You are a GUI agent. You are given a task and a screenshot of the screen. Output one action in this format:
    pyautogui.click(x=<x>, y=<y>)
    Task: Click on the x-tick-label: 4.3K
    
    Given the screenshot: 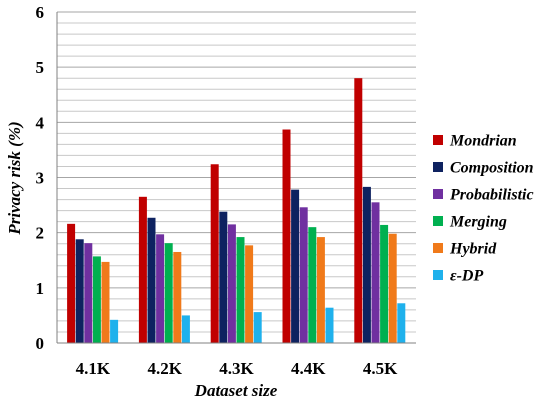 What is the action you would take?
    pyautogui.click(x=236, y=368)
    